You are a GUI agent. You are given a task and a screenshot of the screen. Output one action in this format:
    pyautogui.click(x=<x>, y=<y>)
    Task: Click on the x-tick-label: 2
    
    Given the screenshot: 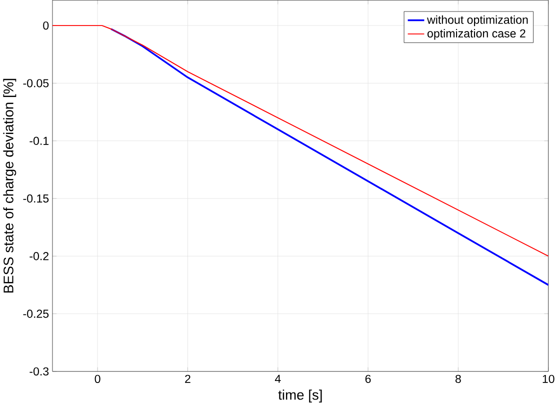 What is the action you would take?
    pyautogui.click(x=187, y=379)
    